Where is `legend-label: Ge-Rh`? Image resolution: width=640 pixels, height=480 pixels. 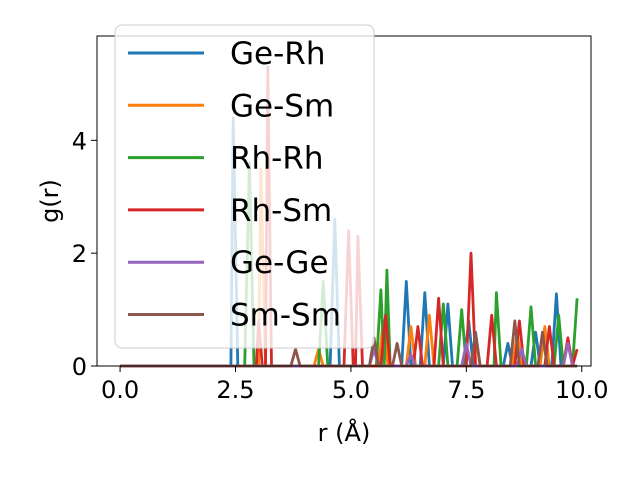
legend-label: Ge-Rh is located at coordinates (277, 54).